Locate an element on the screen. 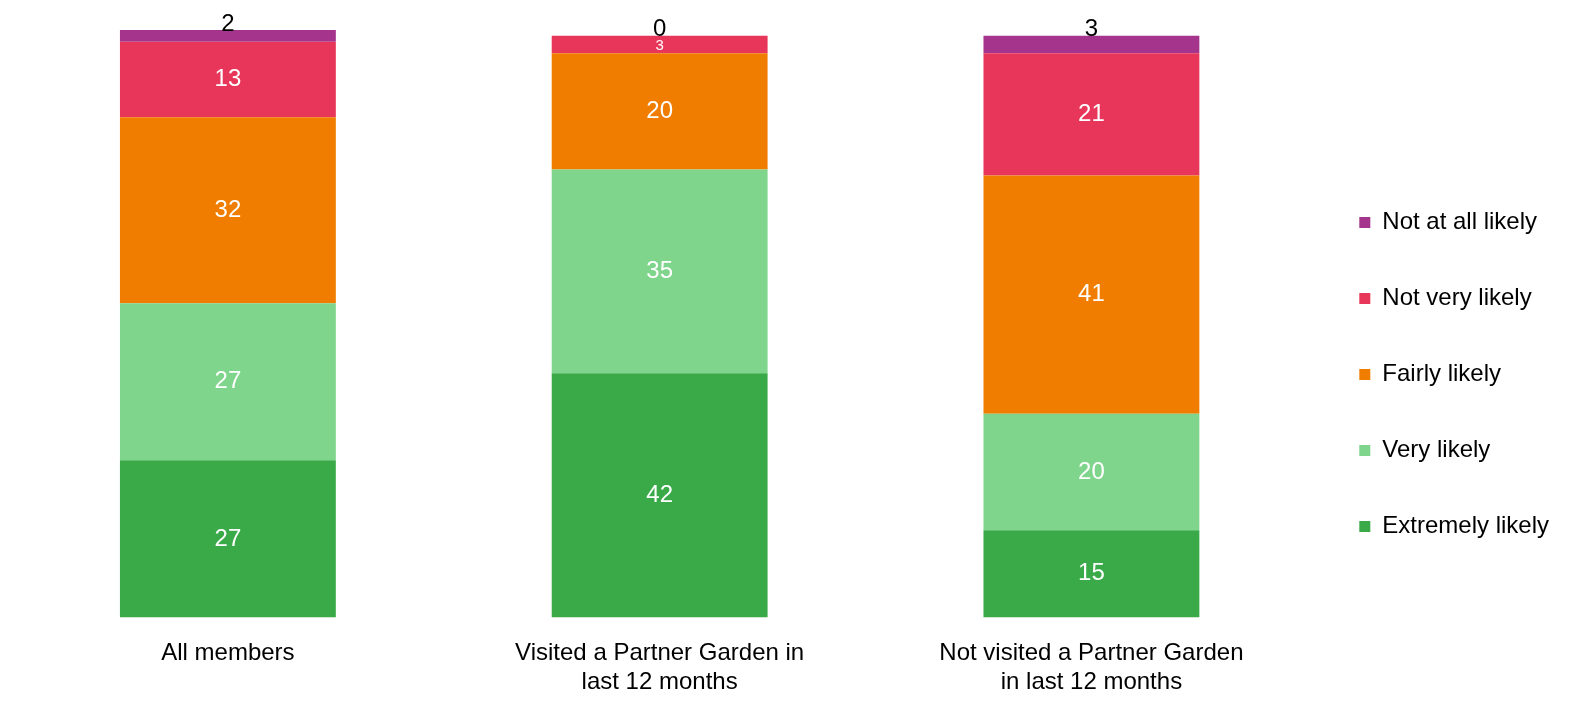 Image resolution: width=1571 pixels, height=727 pixels. data-label: 2 is located at coordinates (228, 22).